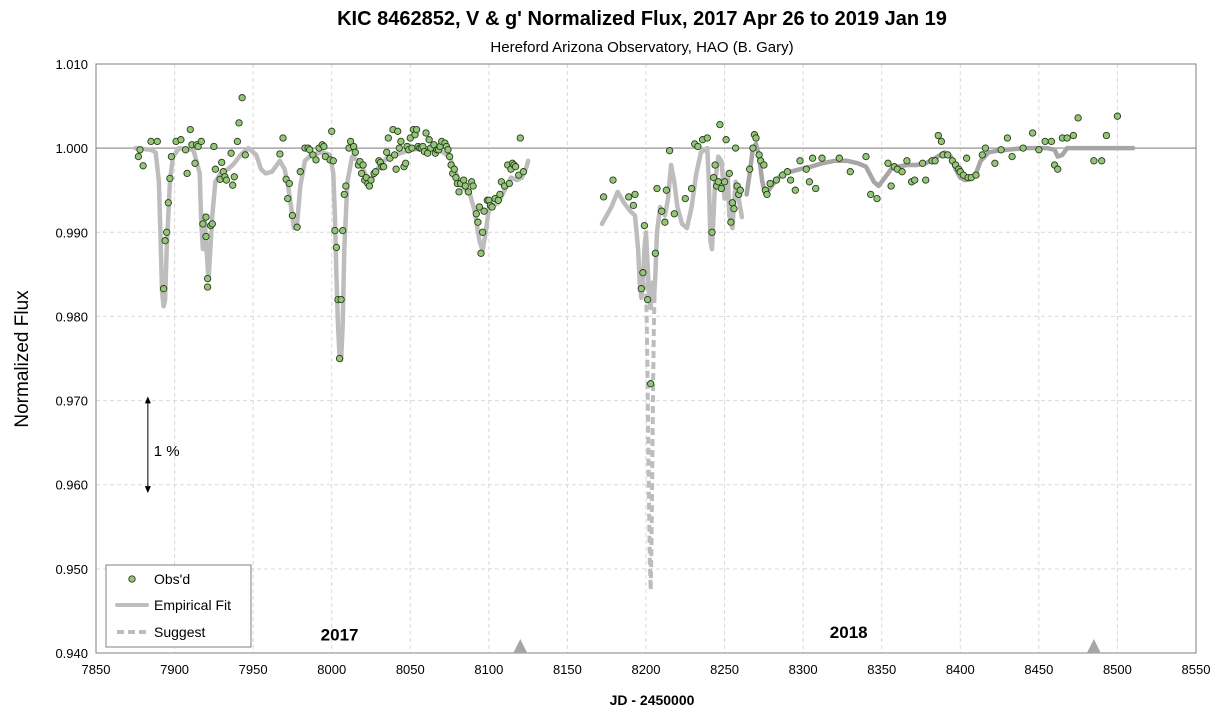 The width and height of the screenshot is (1220, 715). I want to click on y-tick-label: 0.950, so click(71, 569).